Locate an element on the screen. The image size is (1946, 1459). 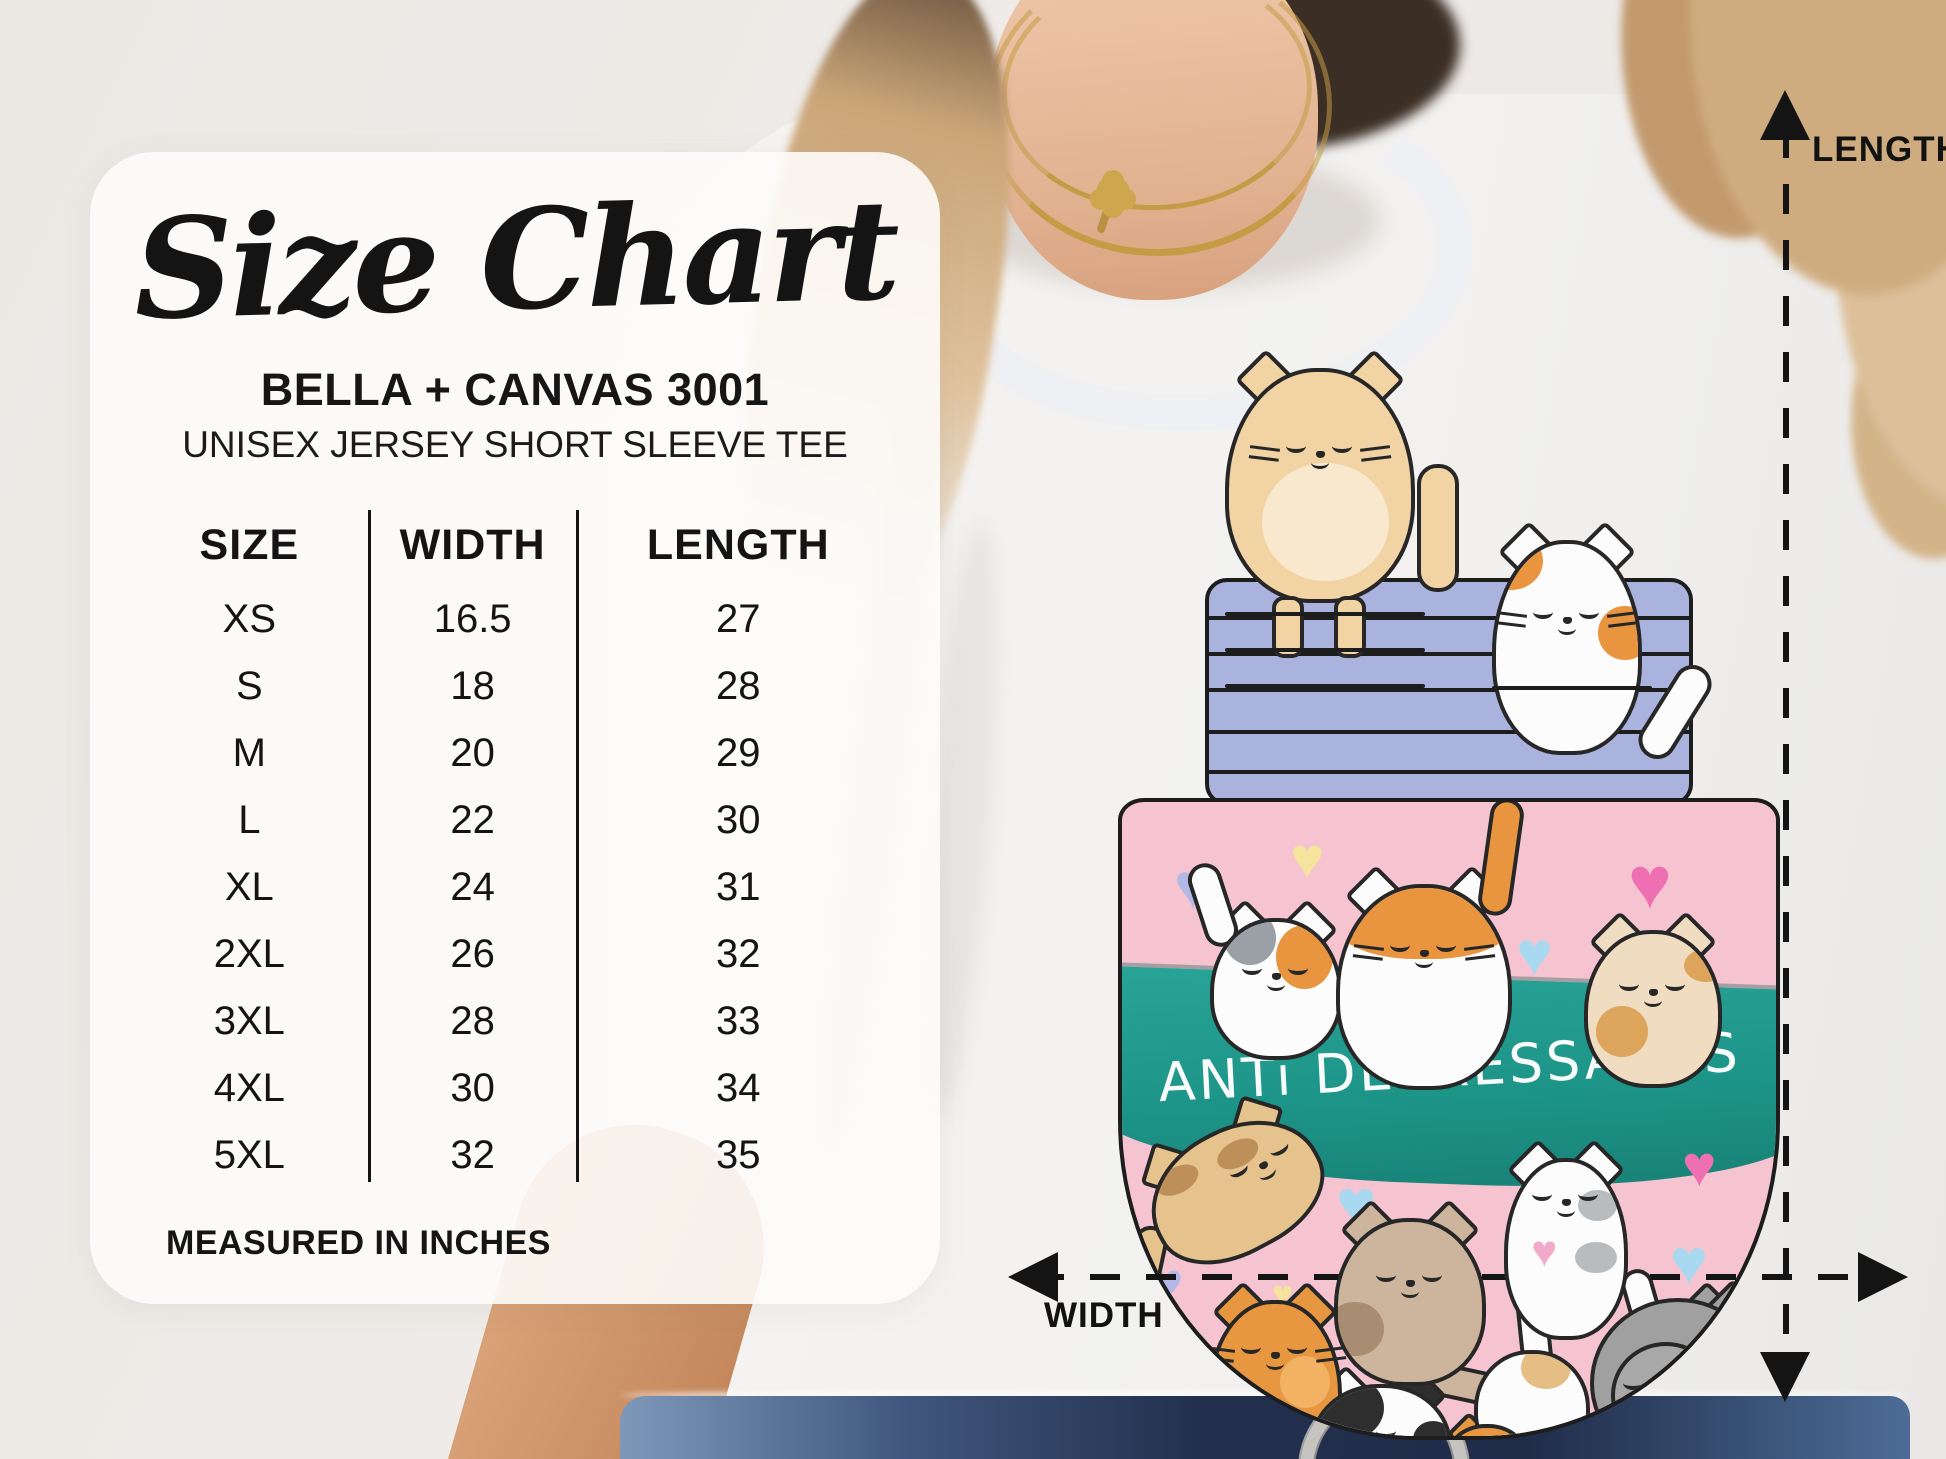
table-row: S 18 28 is located at coordinates (515, 686).